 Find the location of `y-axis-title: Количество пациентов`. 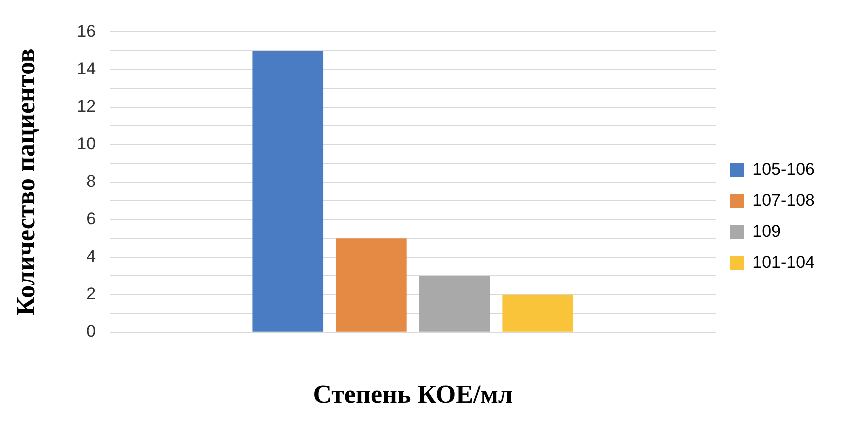

y-axis-title: Количество пациентов is located at coordinates (25, 182).